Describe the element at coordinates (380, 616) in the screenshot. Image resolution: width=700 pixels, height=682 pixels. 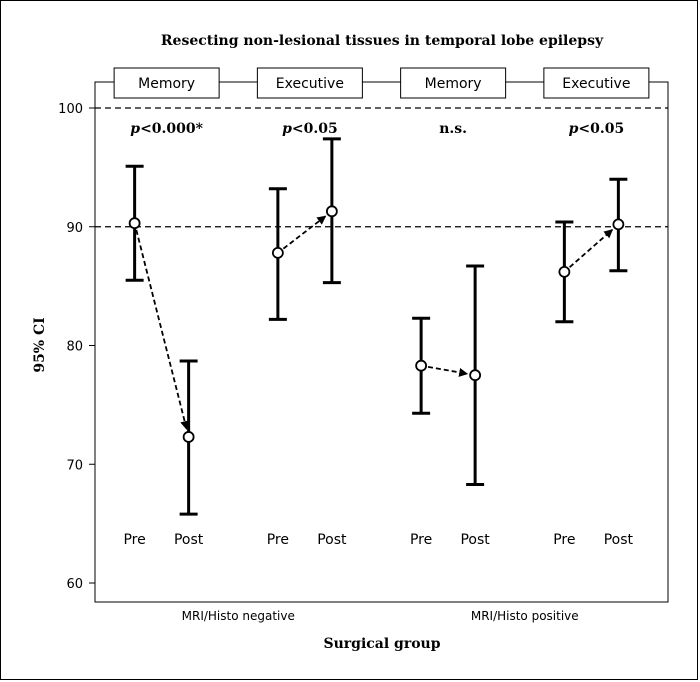
I see `group-labels: MRI/Histo negative MRI/Histo positive` at that location.